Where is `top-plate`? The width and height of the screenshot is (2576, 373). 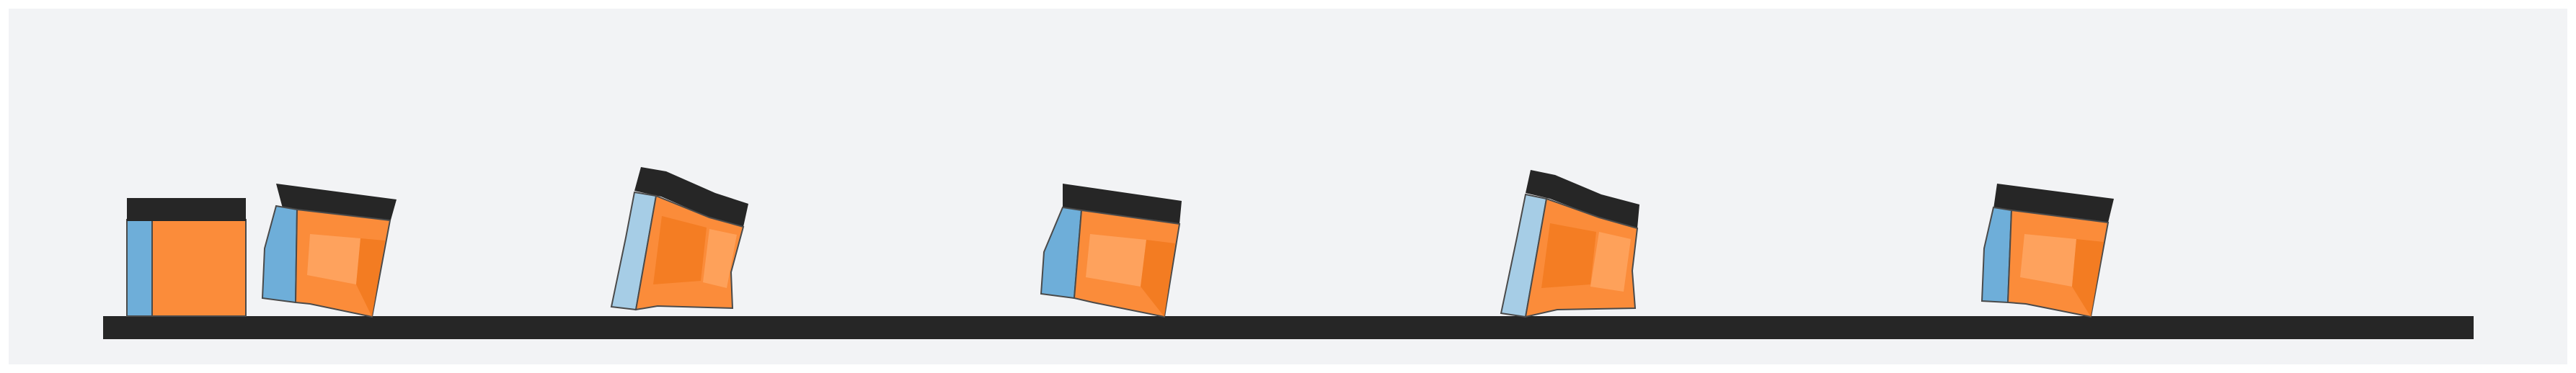
top-plate is located at coordinates (186, 209).